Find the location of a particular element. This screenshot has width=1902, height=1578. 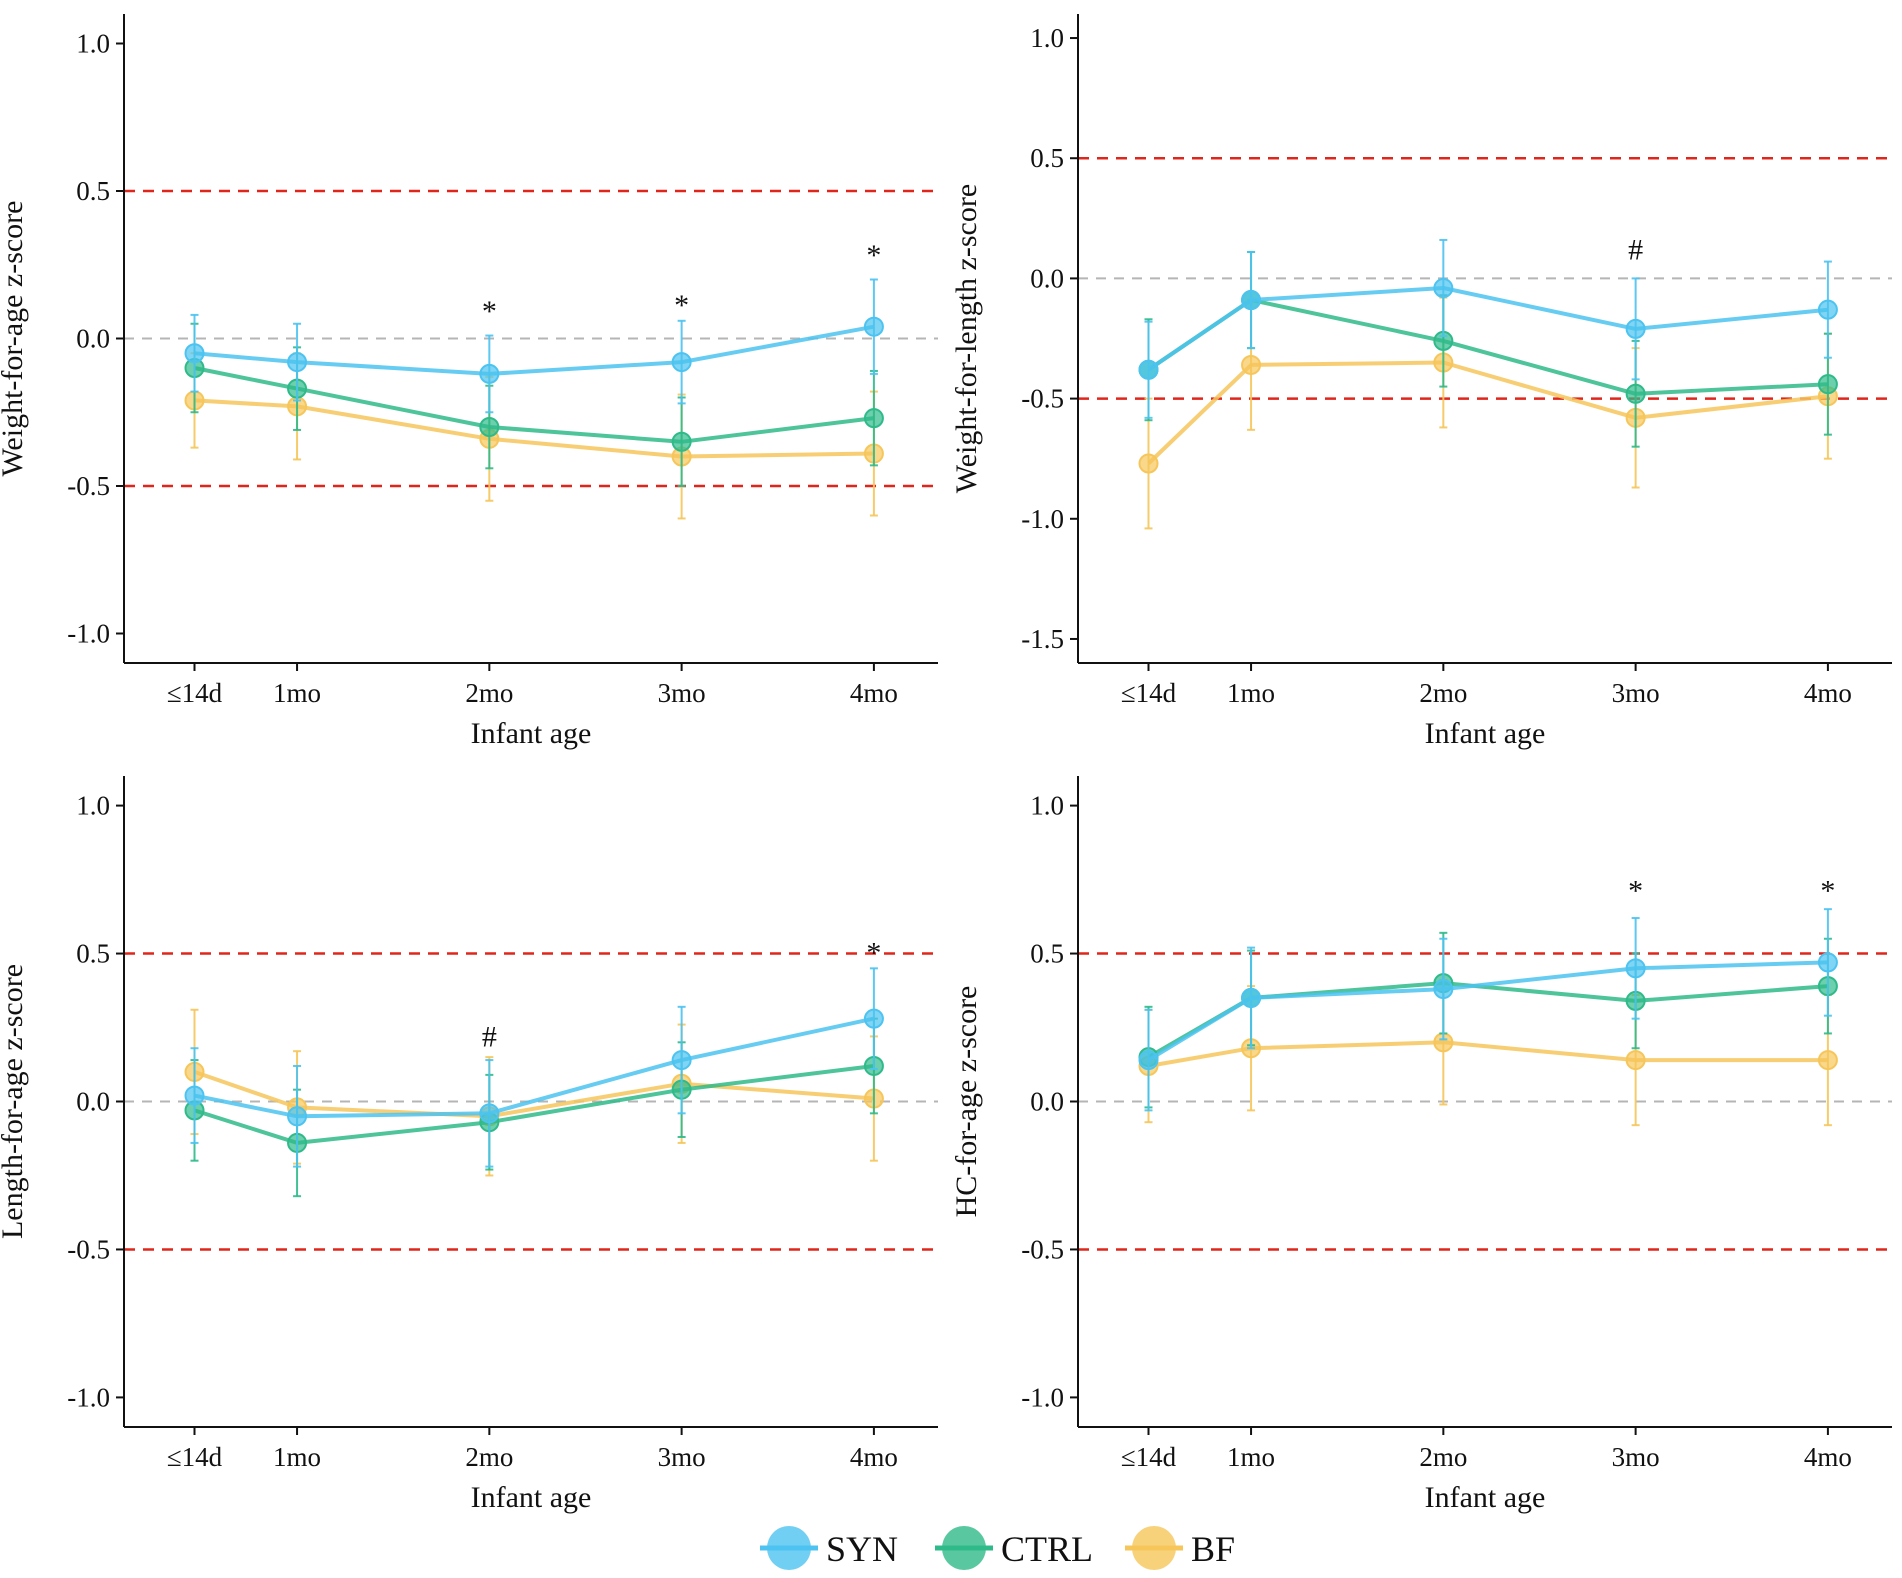

y-axis-title: Weight-for-length z-score is located at coordinates (966, 338).